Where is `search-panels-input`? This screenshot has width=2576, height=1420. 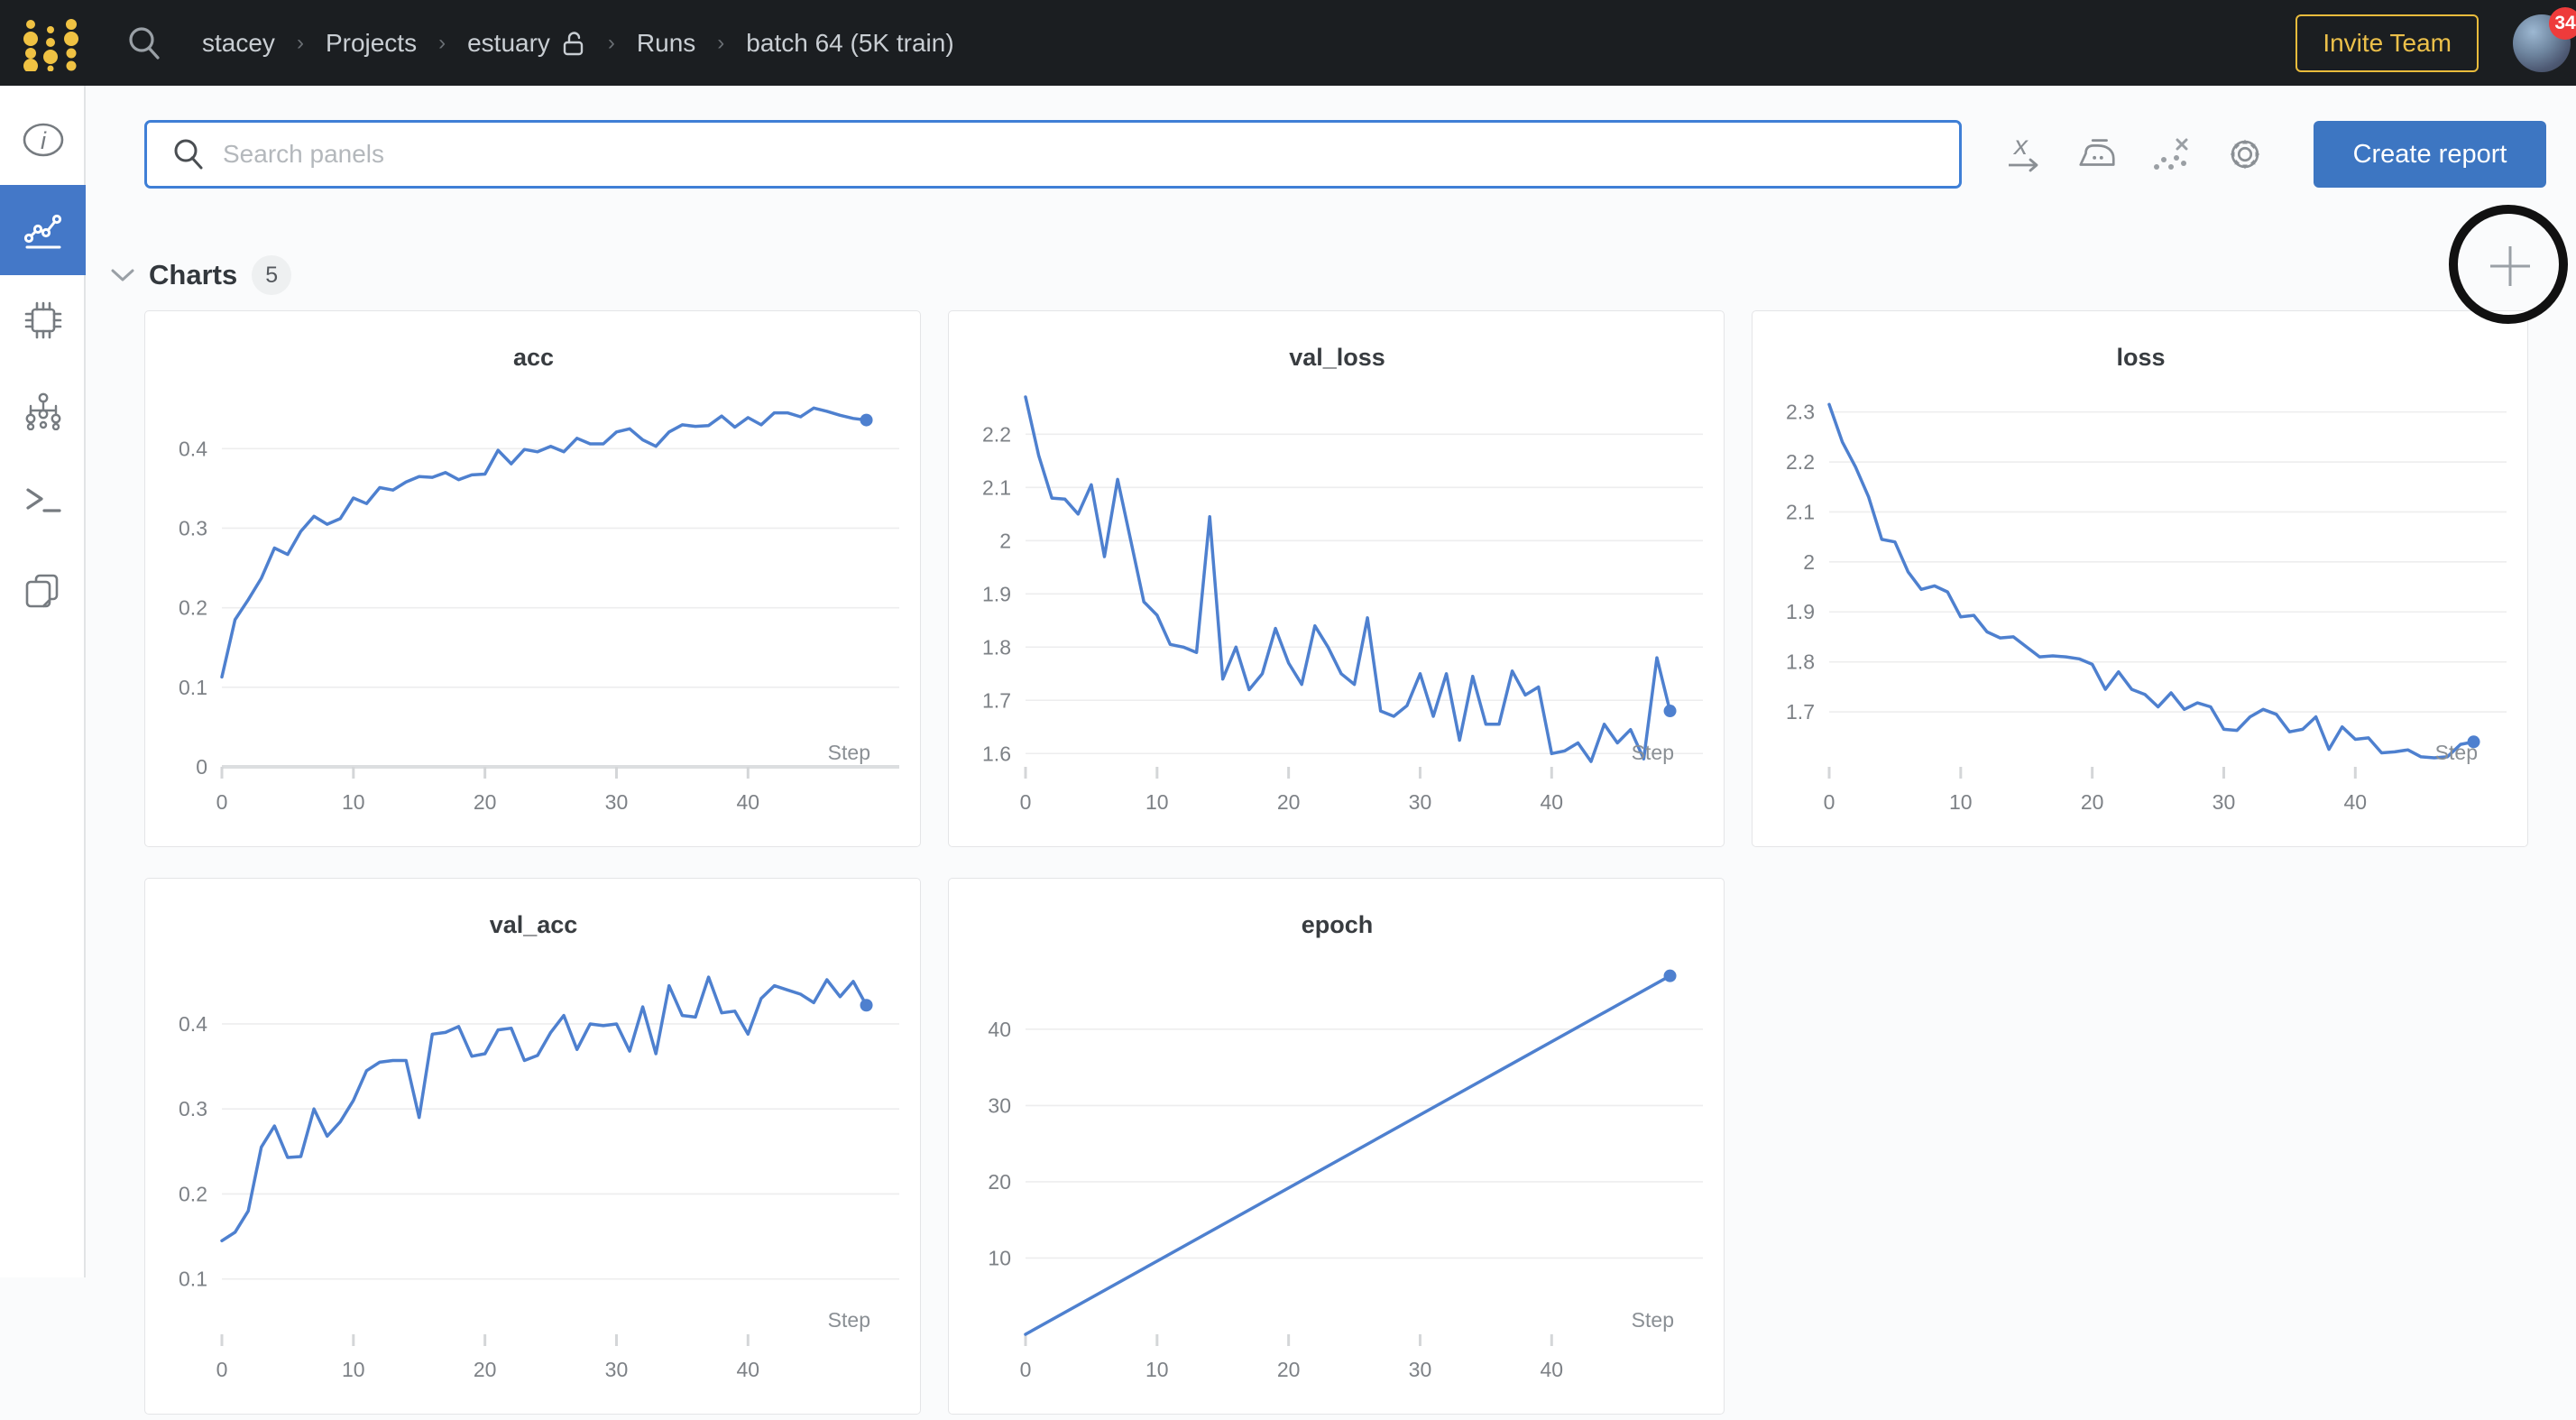
search-panels-input is located at coordinates (1091, 154).